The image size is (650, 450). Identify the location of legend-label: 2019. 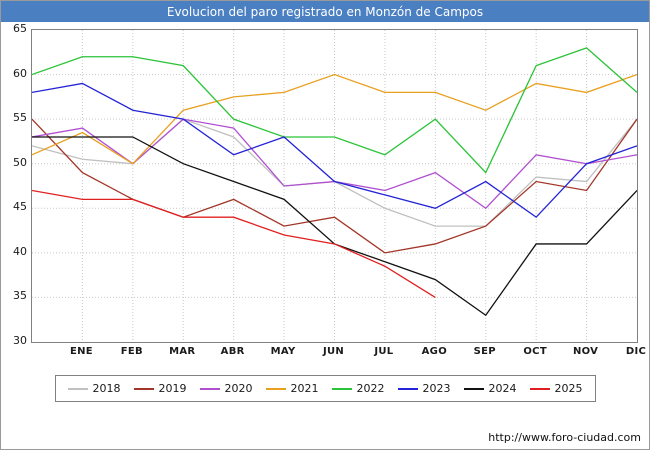
(172, 388).